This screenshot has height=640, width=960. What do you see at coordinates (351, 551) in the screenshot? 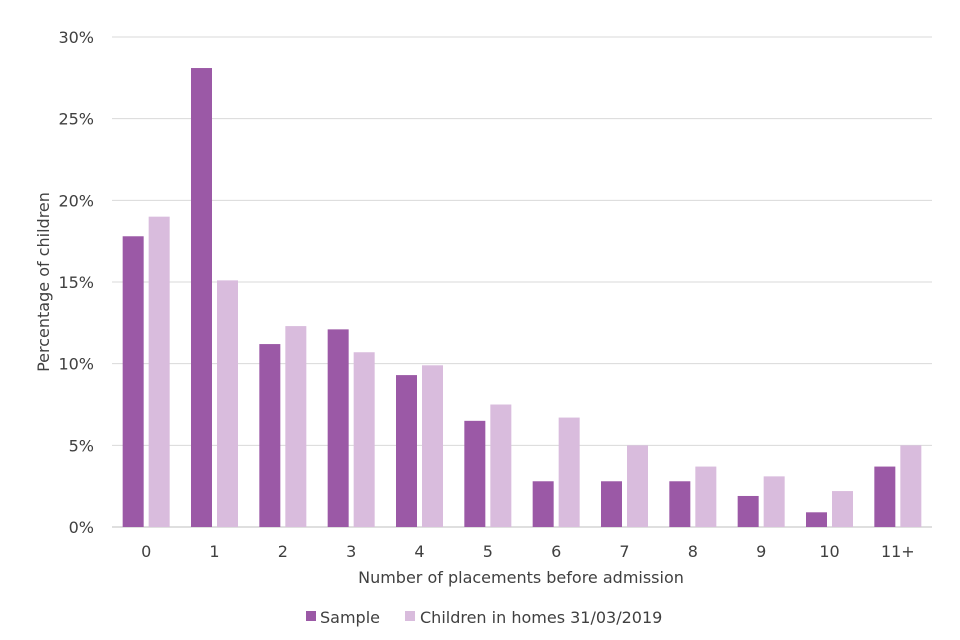
I see `x-tick-label: 3` at bounding box center [351, 551].